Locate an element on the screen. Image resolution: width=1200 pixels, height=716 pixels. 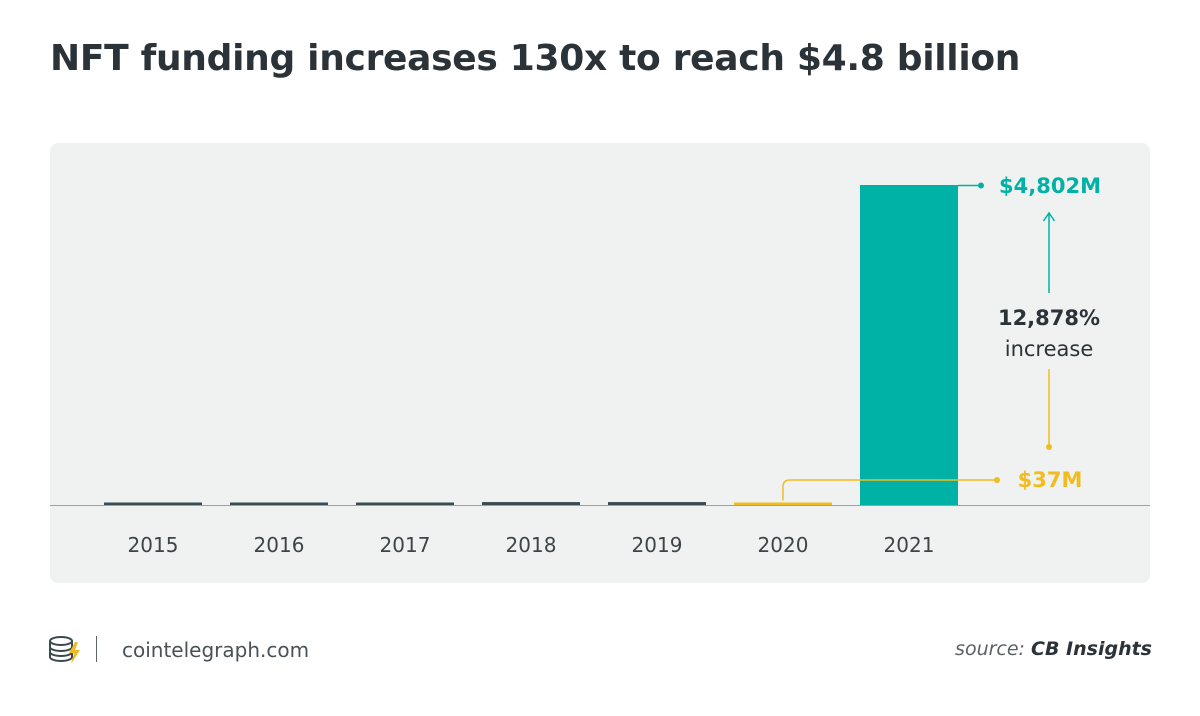
bar-2016 is located at coordinates (279, 503).